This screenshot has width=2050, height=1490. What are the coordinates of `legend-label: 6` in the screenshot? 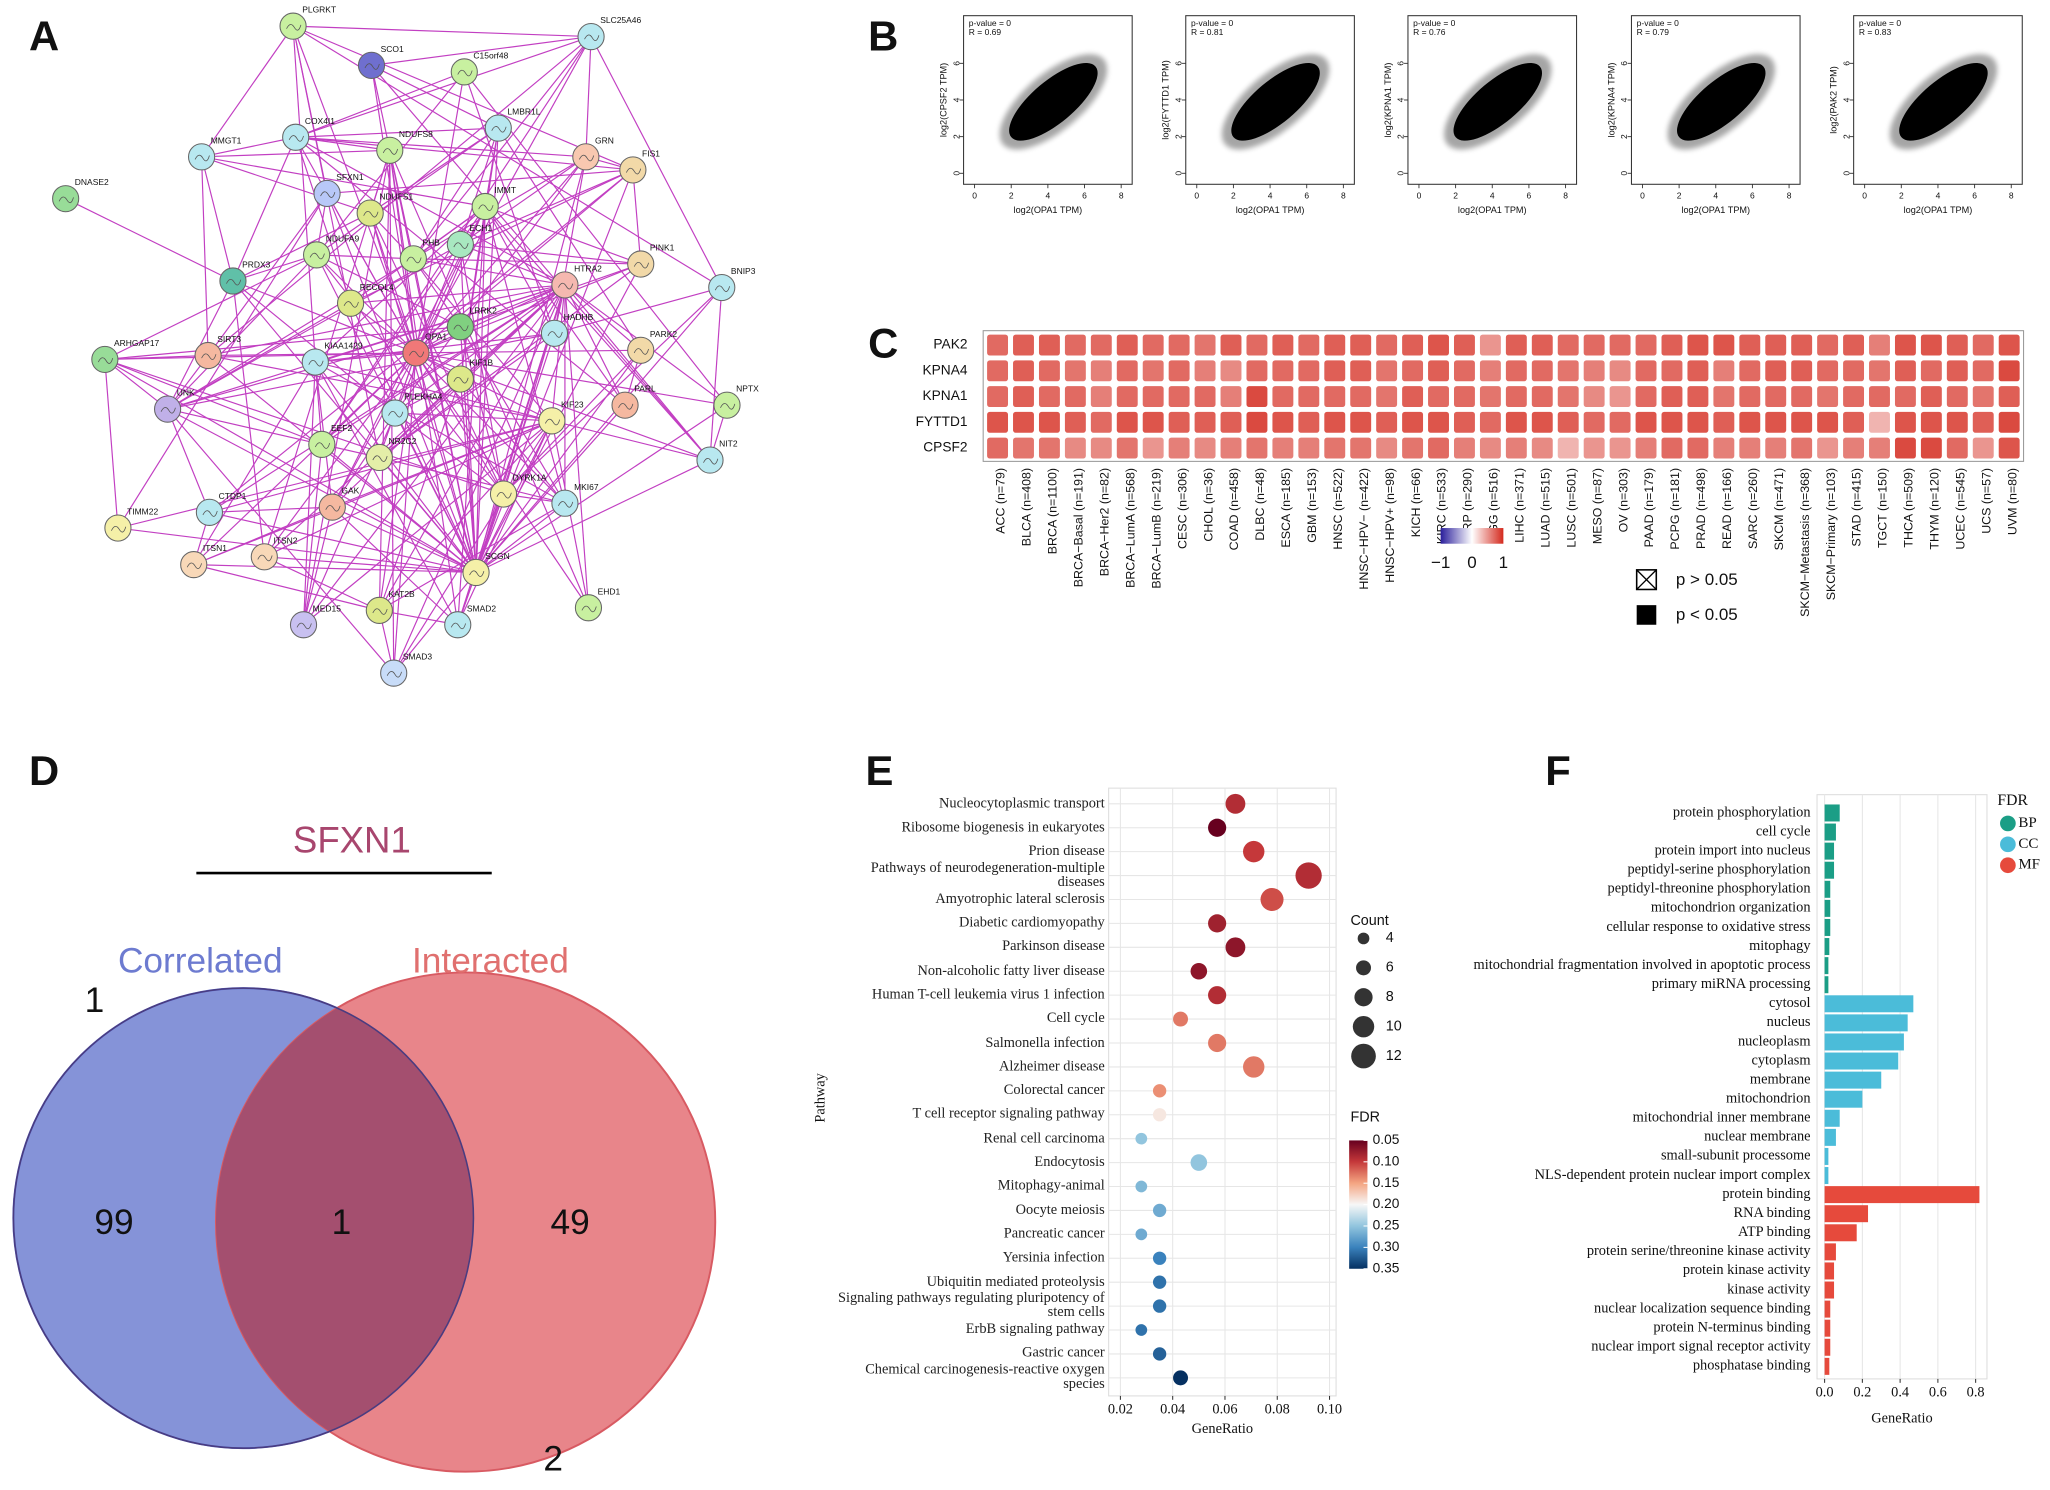 It's located at (1390, 968).